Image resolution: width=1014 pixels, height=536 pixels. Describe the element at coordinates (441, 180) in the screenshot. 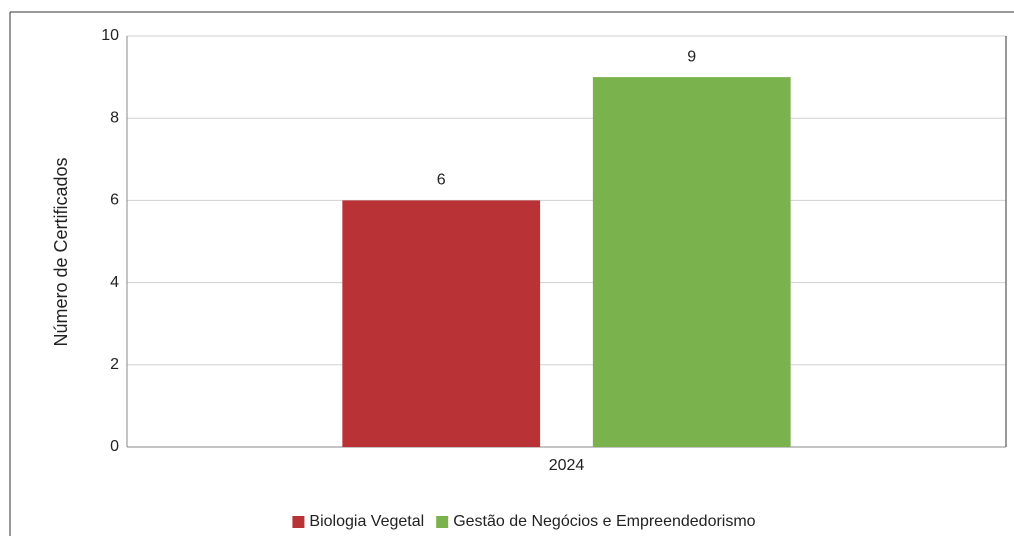

I see `value-label: 6` at that location.